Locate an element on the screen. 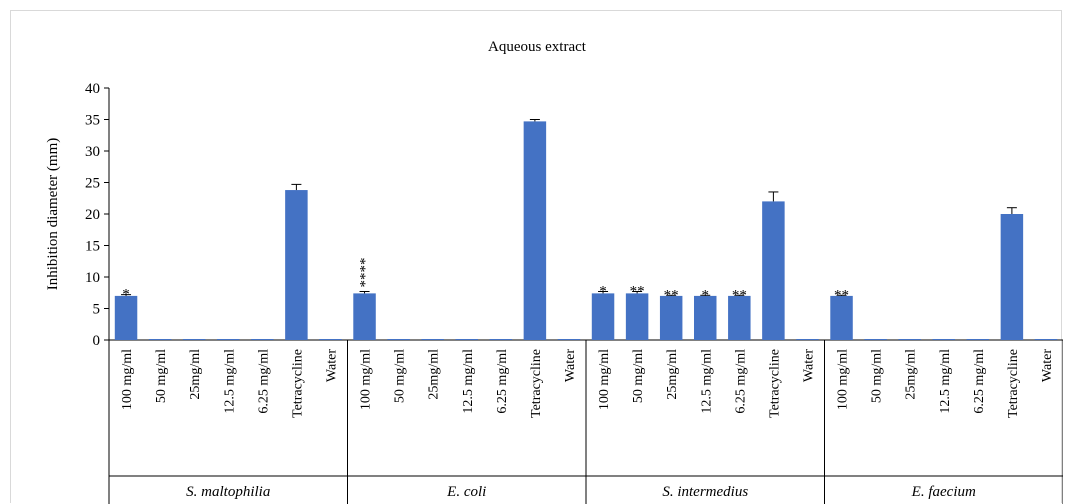 The height and width of the screenshot is (504, 1073). group-label: S. intermedius is located at coordinates (705, 492).